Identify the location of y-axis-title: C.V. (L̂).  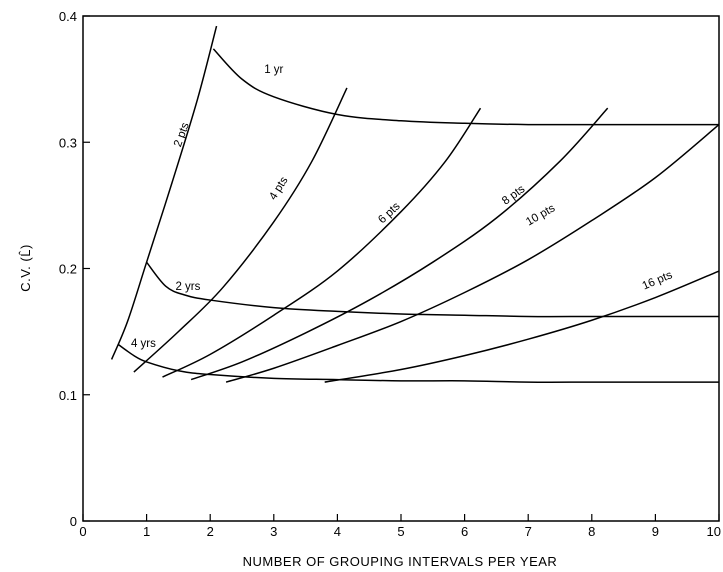
(25, 268).